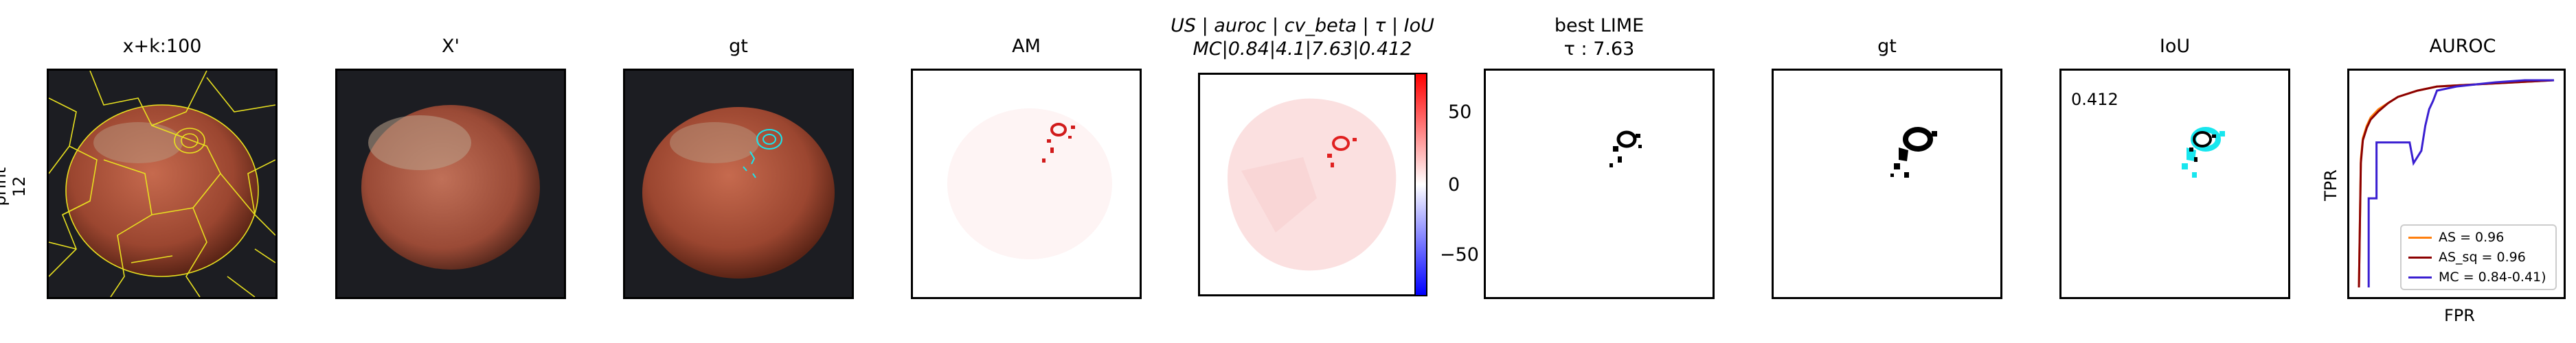  What do you see at coordinates (1026, 184) in the screenshot?
I see `panel-4-anomaly-map` at bounding box center [1026, 184].